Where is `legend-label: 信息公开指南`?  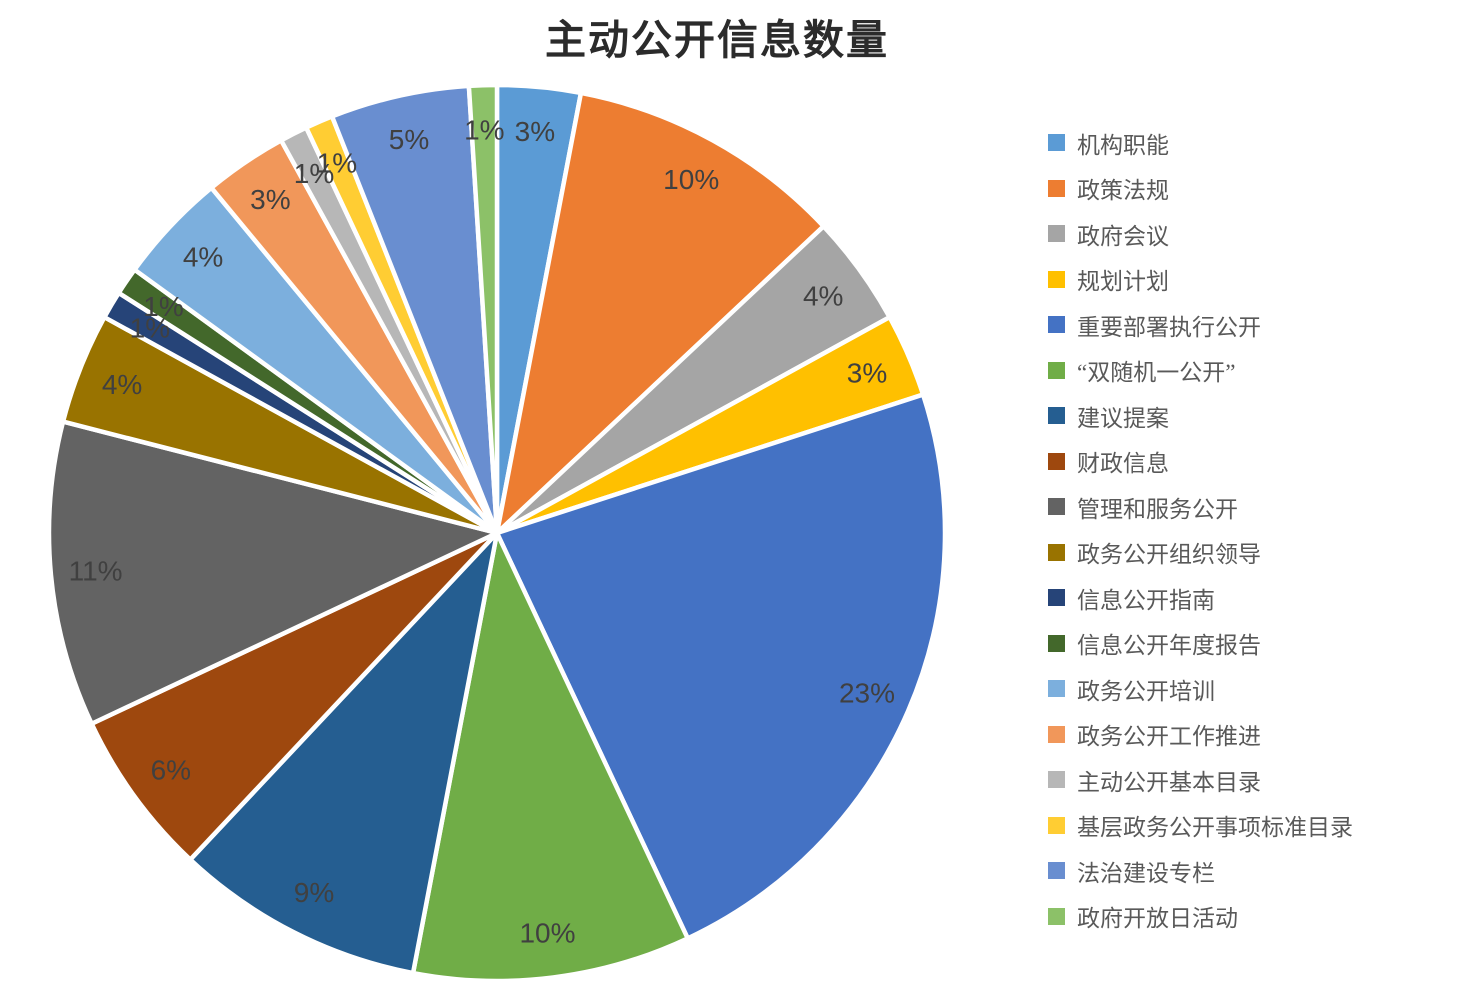 legend-label: 信息公开指南 is located at coordinates (1146, 600).